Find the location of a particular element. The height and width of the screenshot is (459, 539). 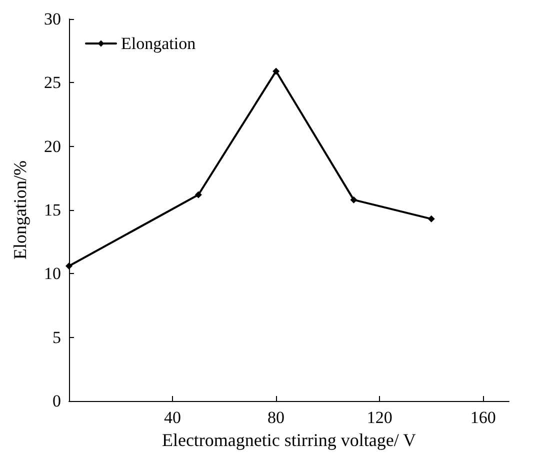

x-axis-title: Electromagnetic stirring voltage/ V is located at coordinates (289, 440).